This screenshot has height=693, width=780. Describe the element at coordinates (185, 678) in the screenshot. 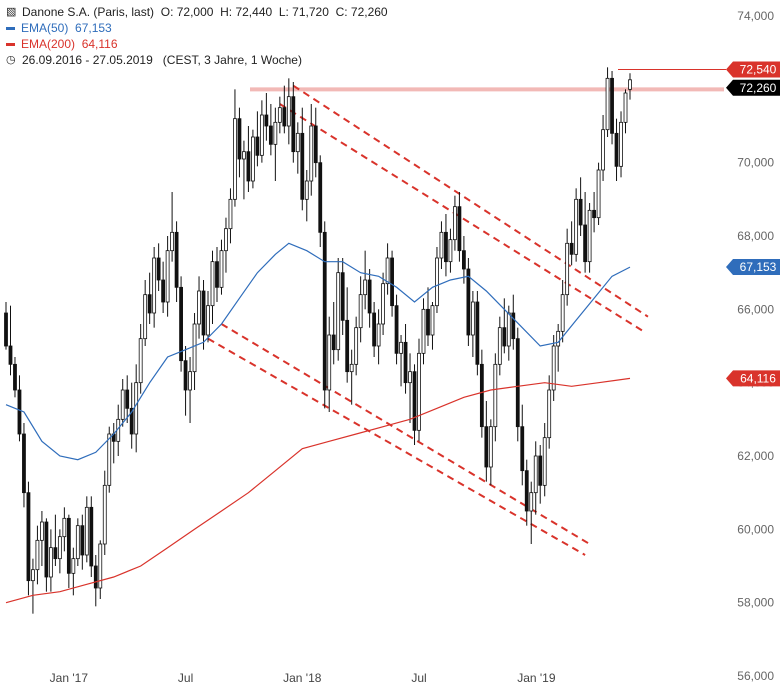

I see `x-tick-label: Jul` at that location.